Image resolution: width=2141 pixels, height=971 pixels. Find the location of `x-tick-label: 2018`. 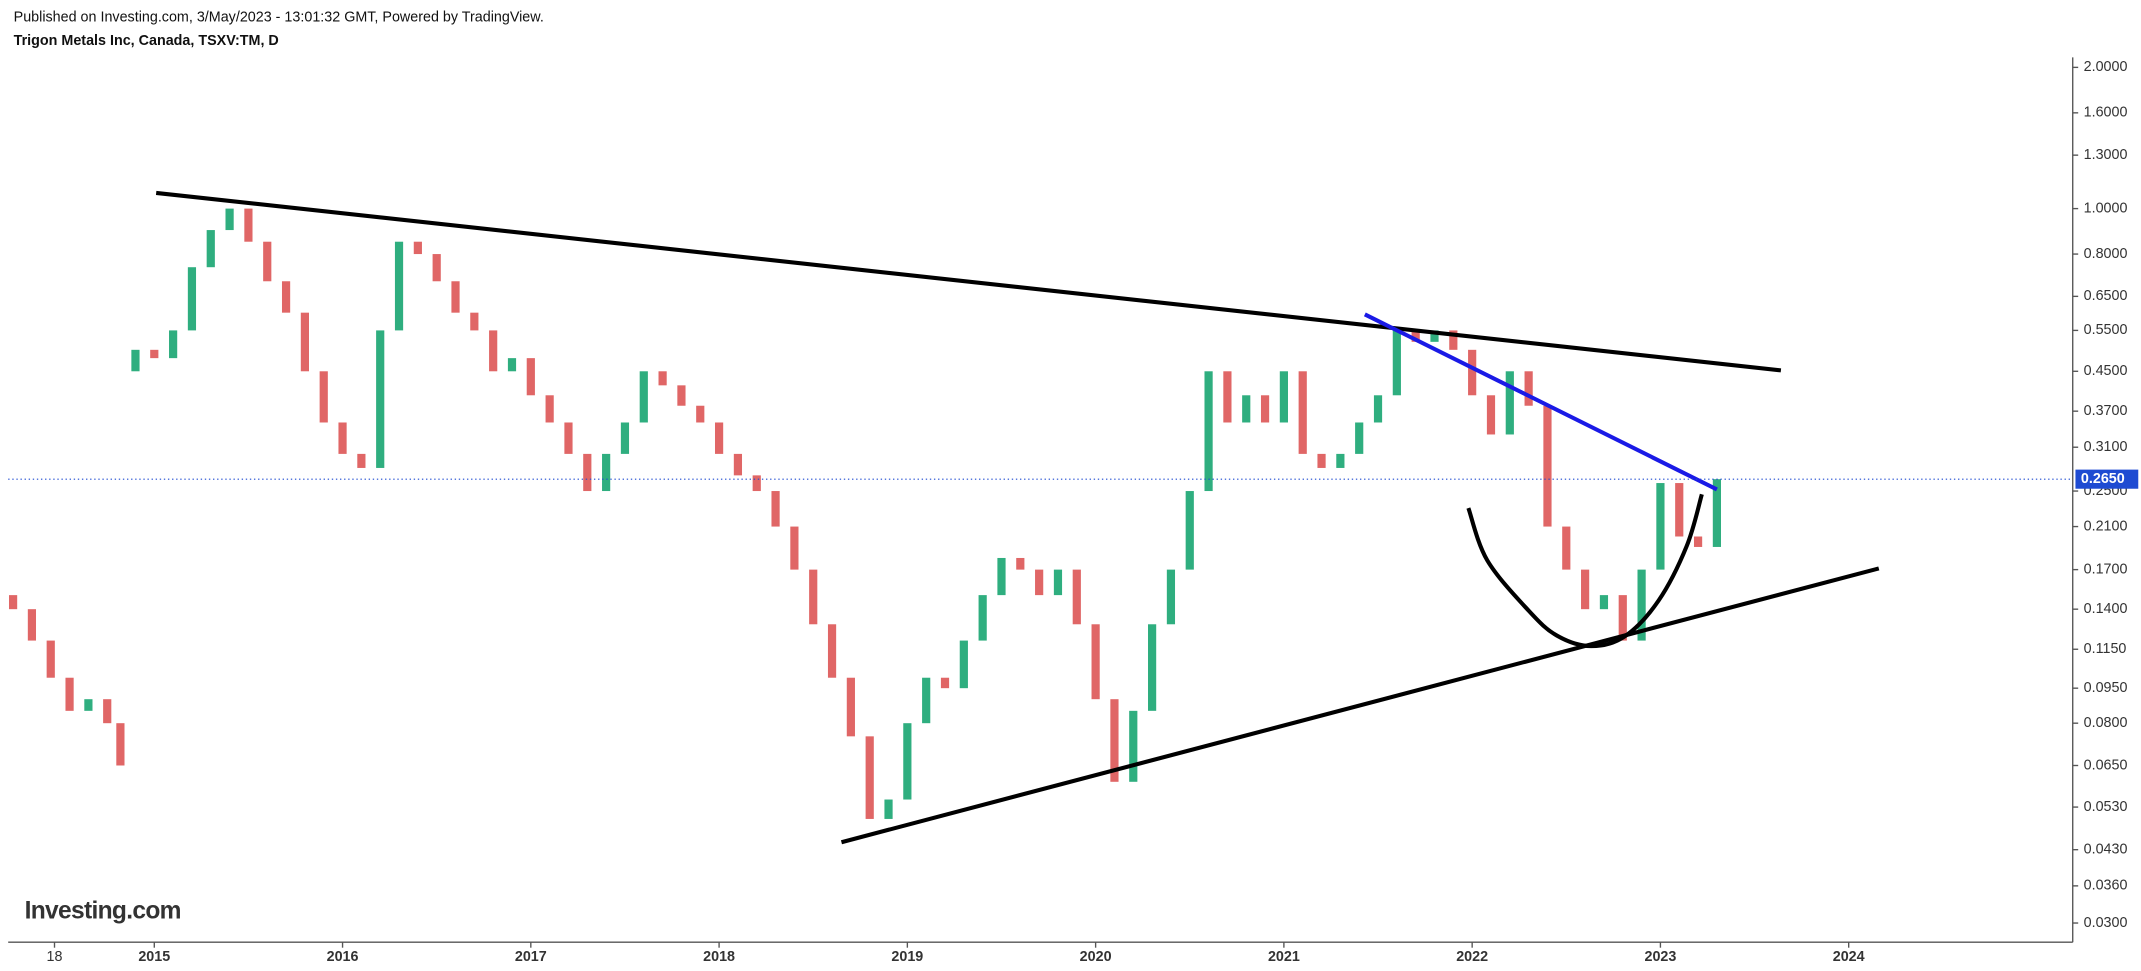

x-tick-label: 2018 is located at coordinates (719, 957).